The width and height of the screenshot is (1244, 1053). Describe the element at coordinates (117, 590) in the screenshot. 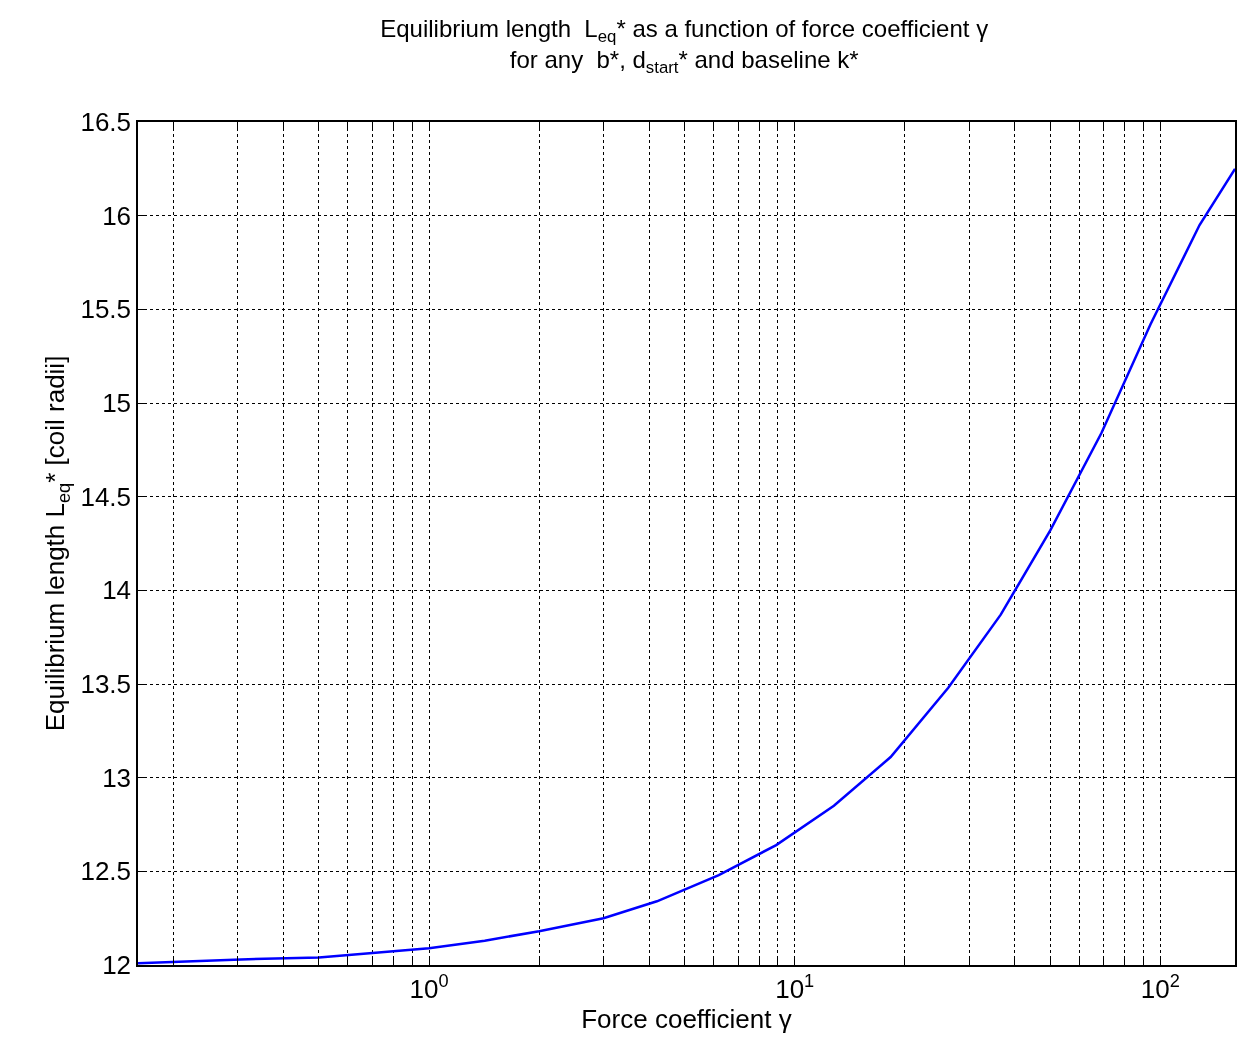

I see `y-tick-label: 14` at that location.